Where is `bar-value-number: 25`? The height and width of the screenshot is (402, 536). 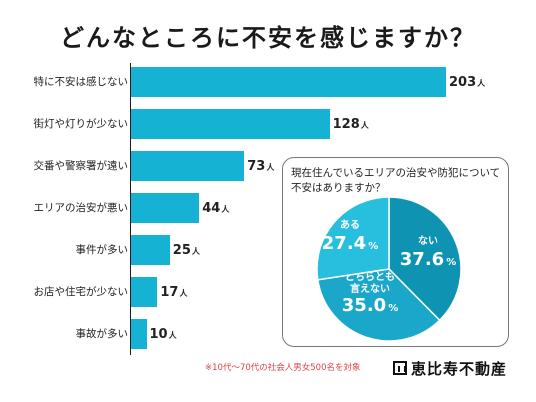 bar-value-number: 25 is located at coordinates (181, 250).